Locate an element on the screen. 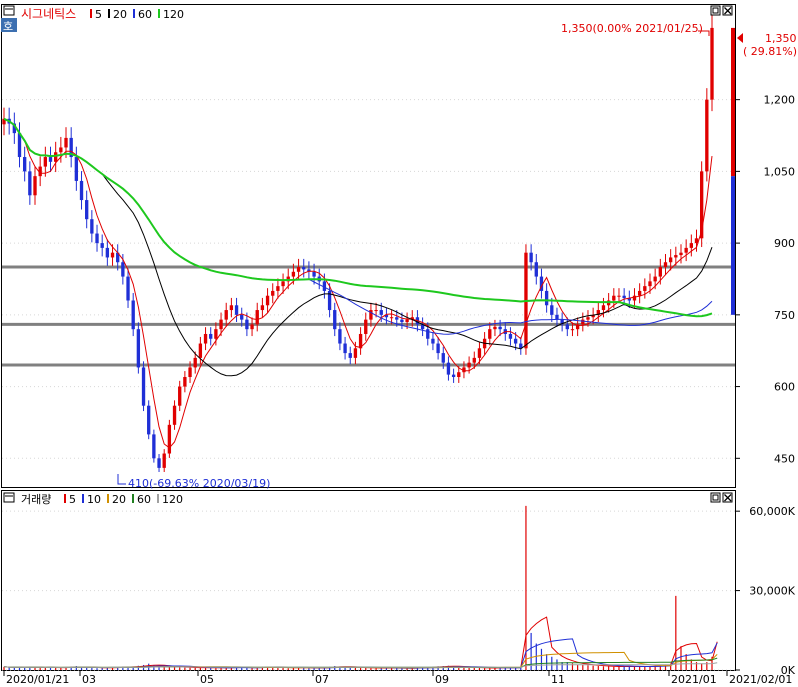 The width and height of the screenshot is (798, 687). high-annotation: 1,350(0.00% 2021/01/25) is located at coordinates (632, 28).